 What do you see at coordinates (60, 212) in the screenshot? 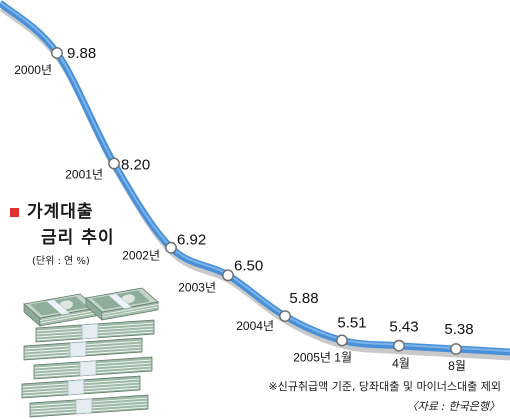
I see `chart-title-line-1: 가계대출` at bounding box center [60, 212].